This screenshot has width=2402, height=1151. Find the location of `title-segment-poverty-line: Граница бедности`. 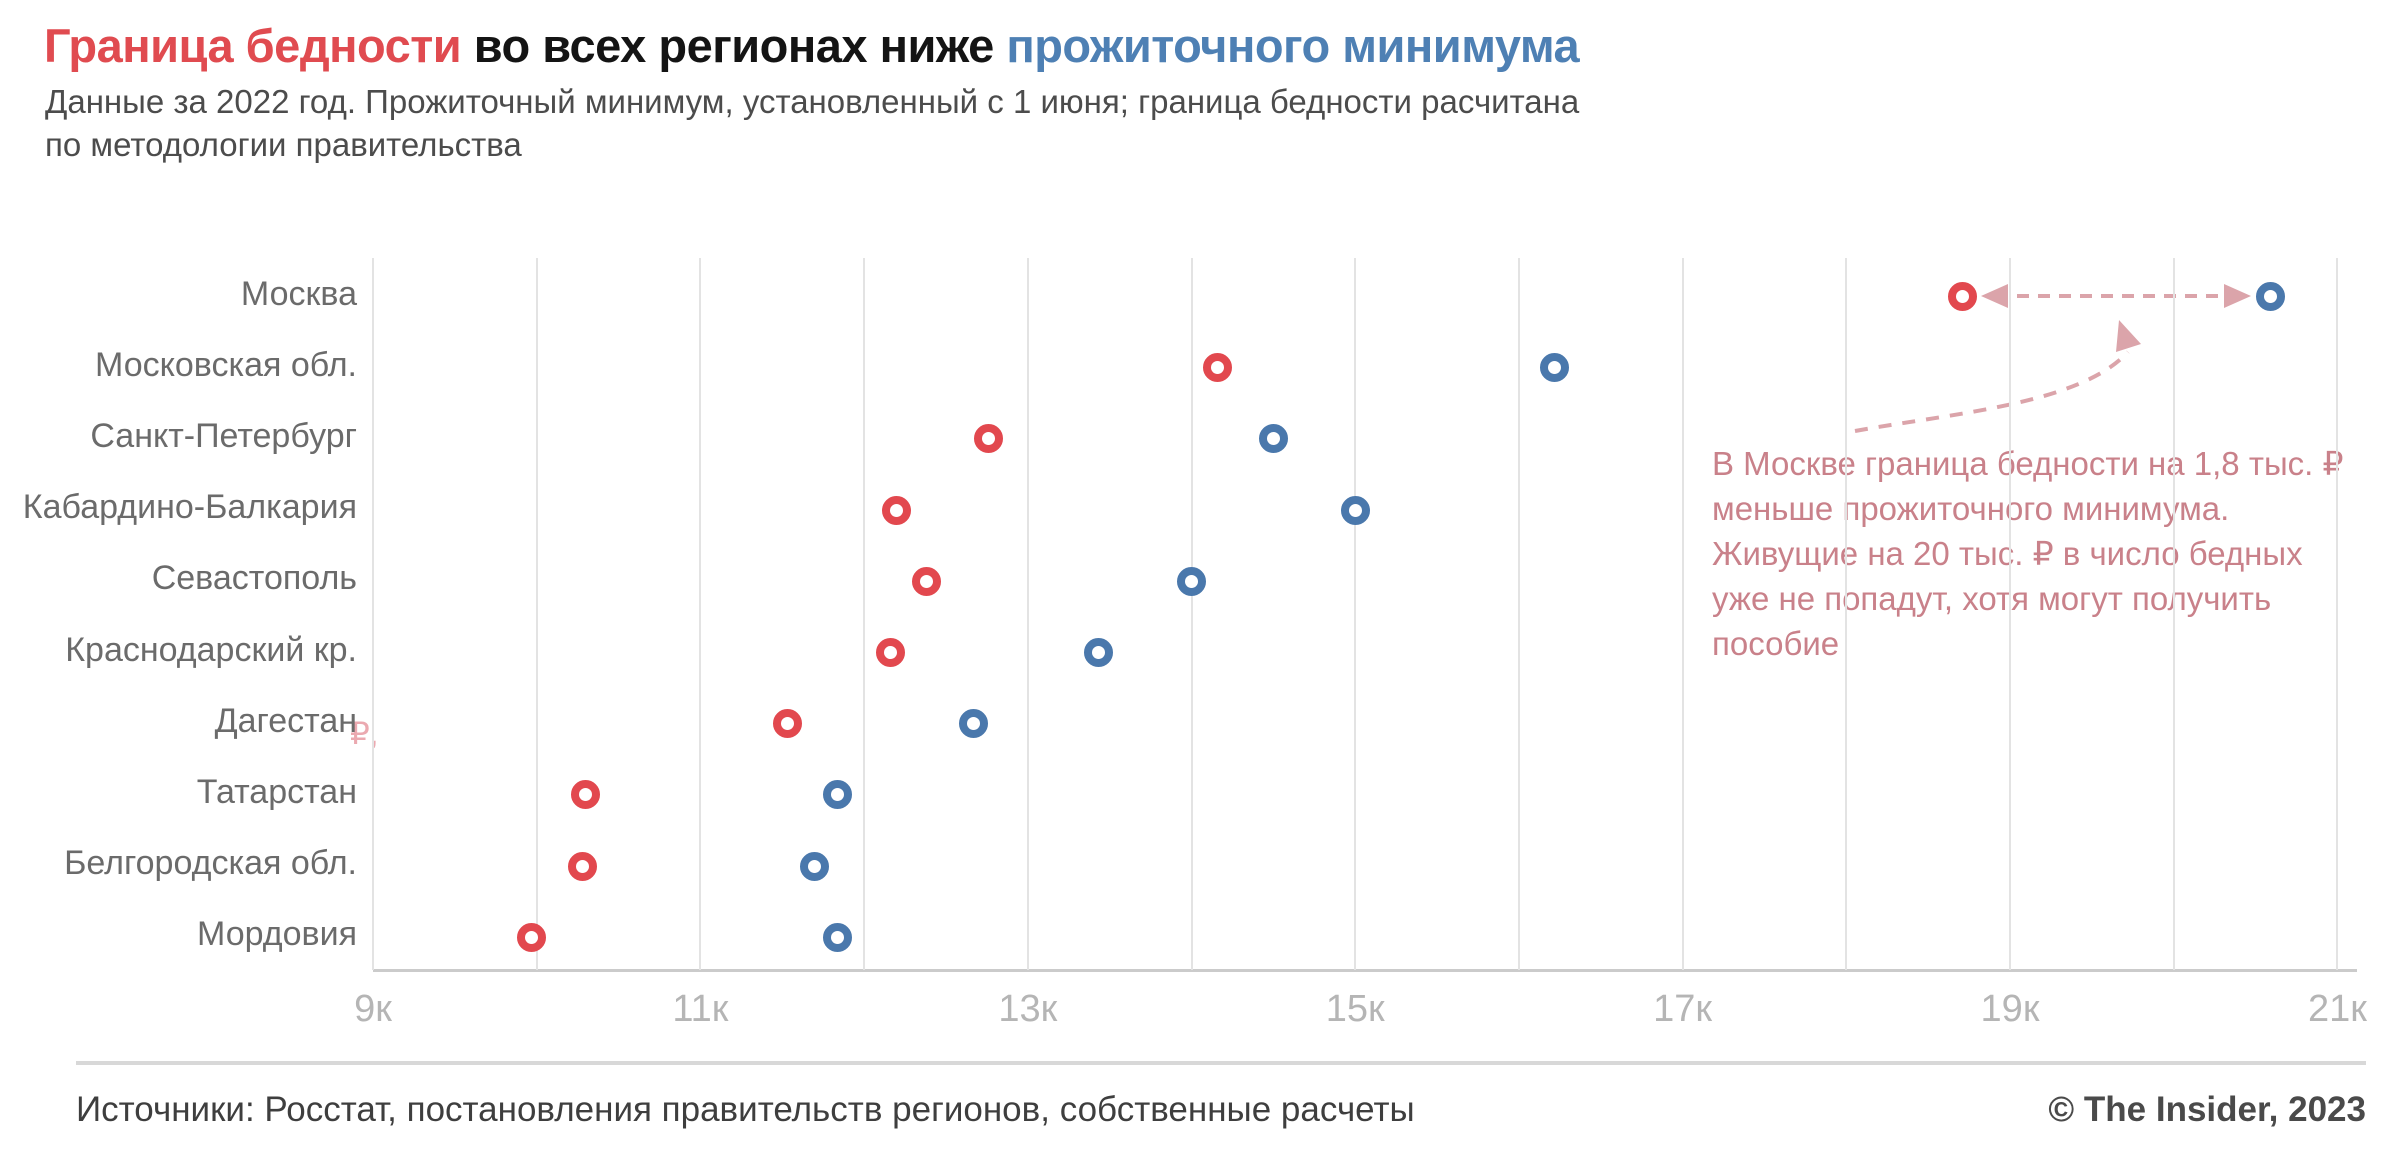

title-segment-poverty-line: Граница бедности is located at coordinates (253, 45).